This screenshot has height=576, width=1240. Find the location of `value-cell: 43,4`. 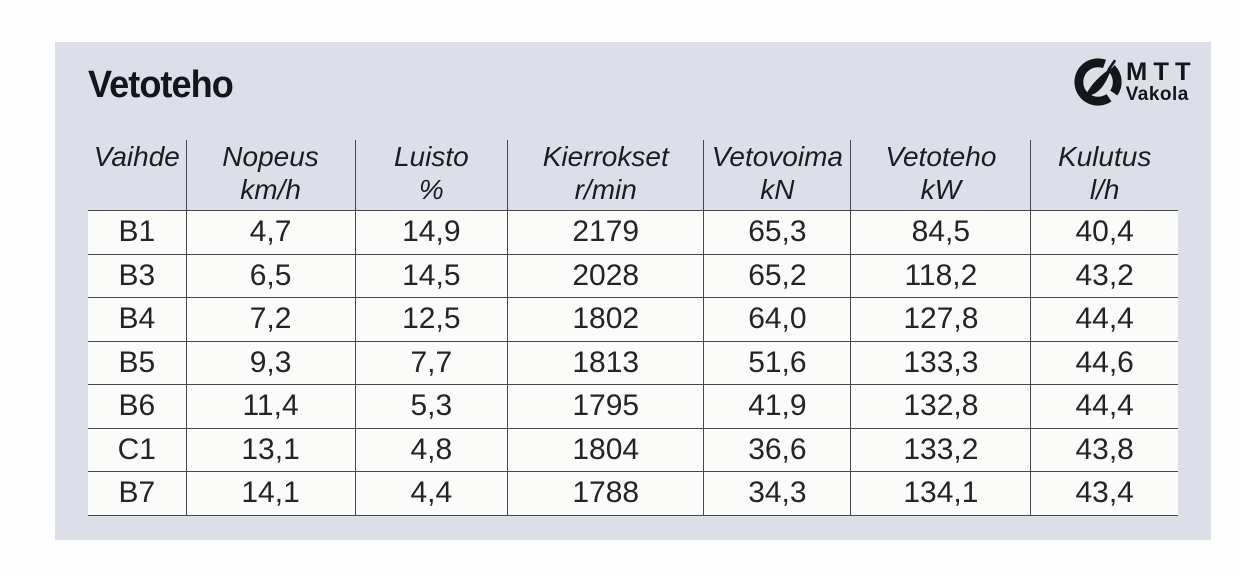

value-cell: 43,4 is located at coordinates (1104, 493).